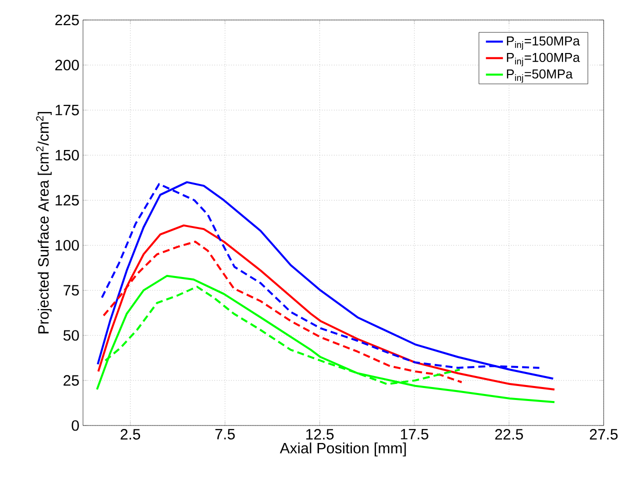 This screenshot has width=626, height=484. Describe the element at coordinates (67, 65) in the screenshot. I see `y-tick-label: 200` at that location.